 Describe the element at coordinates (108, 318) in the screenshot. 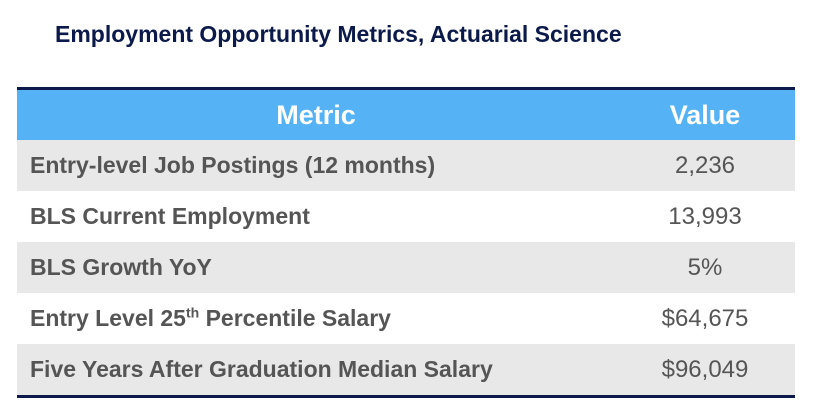

I see `metric-text: Entry Level 25` at that location.